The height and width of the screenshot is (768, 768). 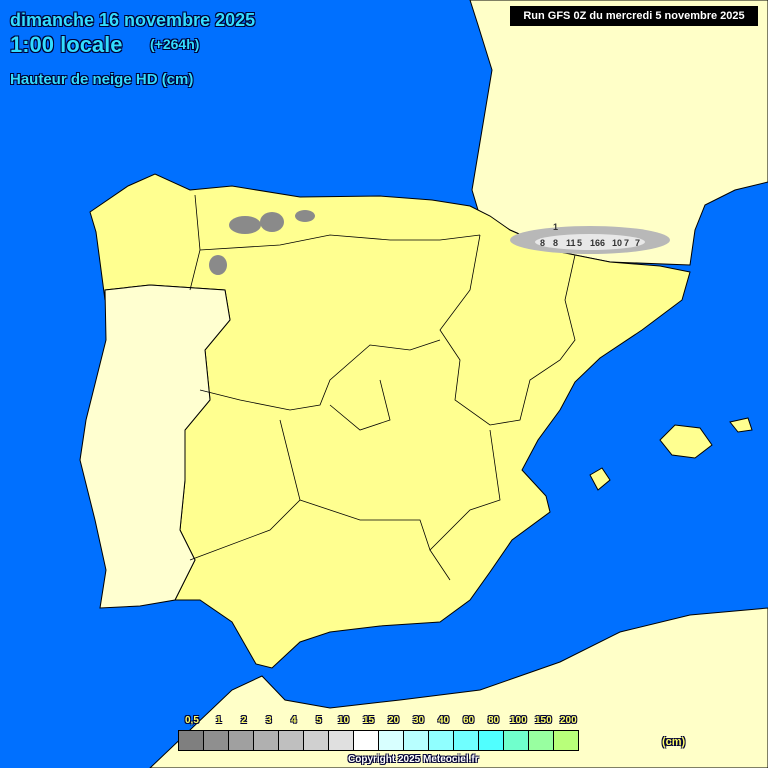 I want to click on snow-depth-label: 10, so click(x=617, y=243).